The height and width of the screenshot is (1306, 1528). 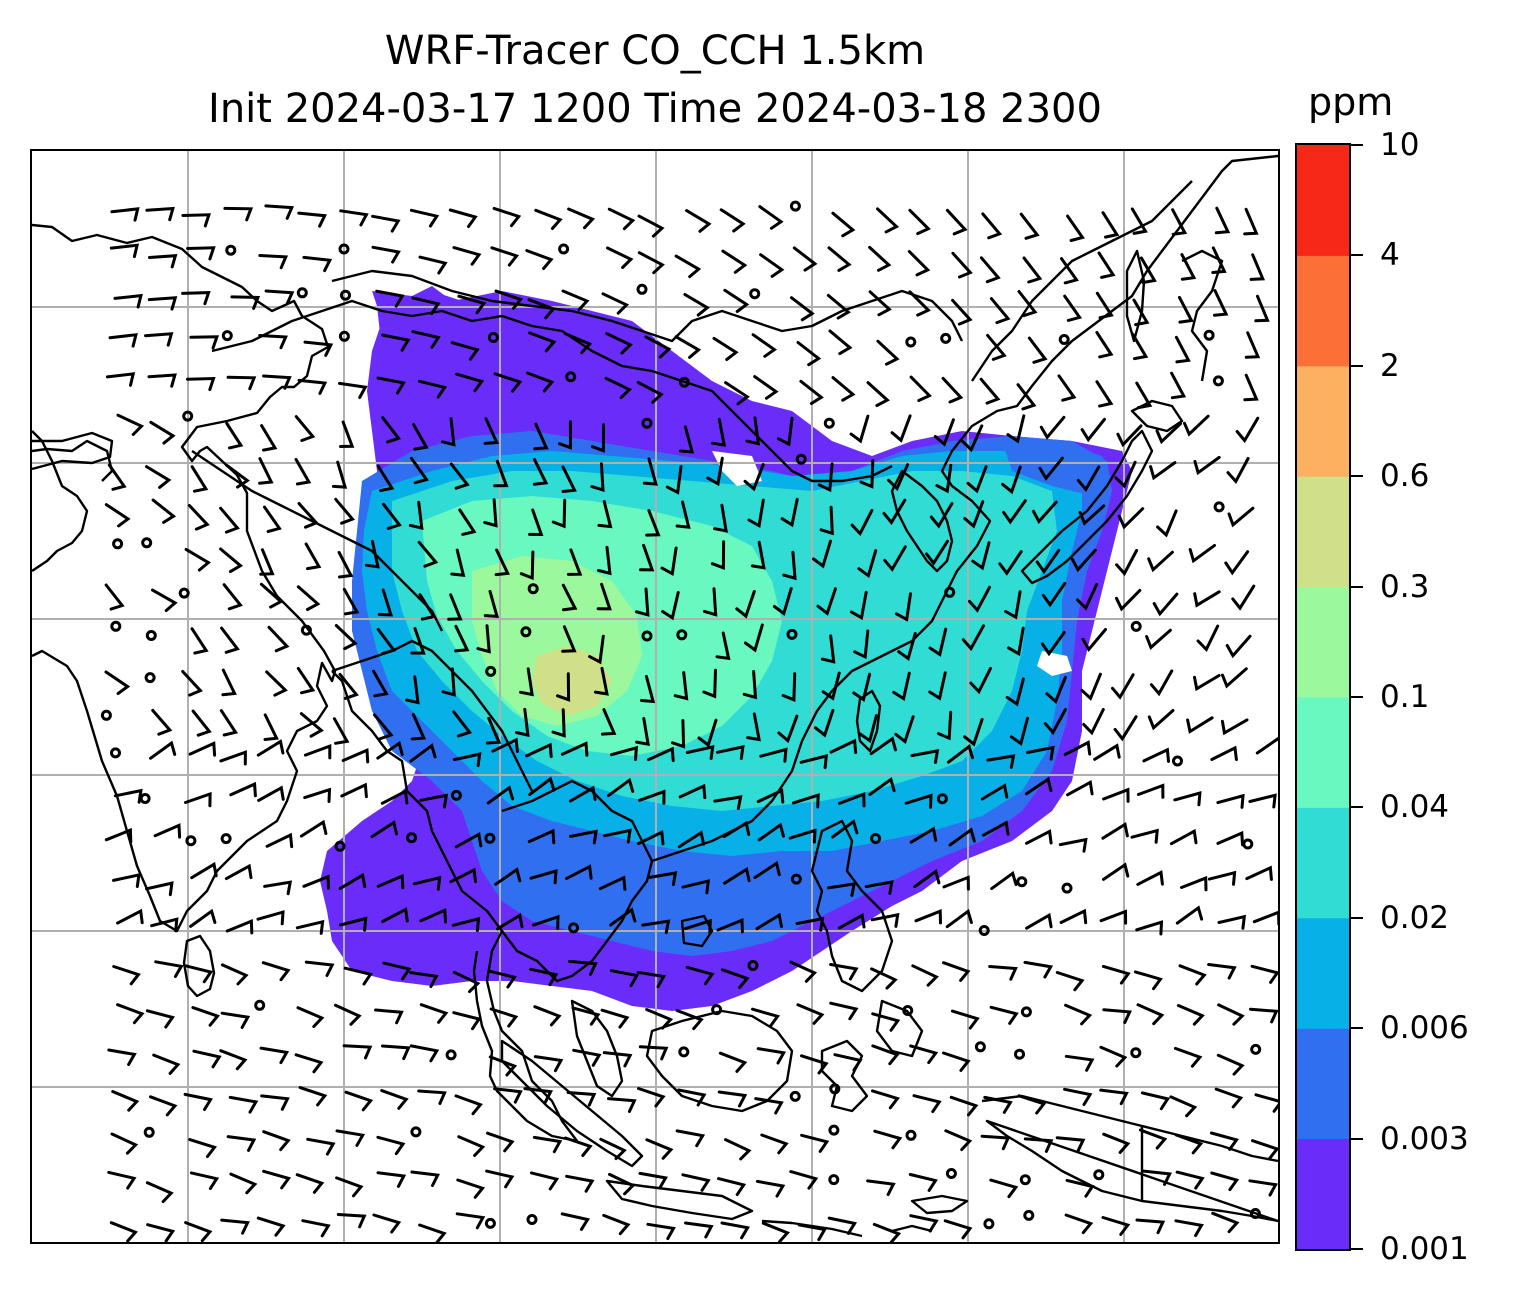 I want to click on colorbar-tick-label: 0.1, so click(x=1405, y=697).